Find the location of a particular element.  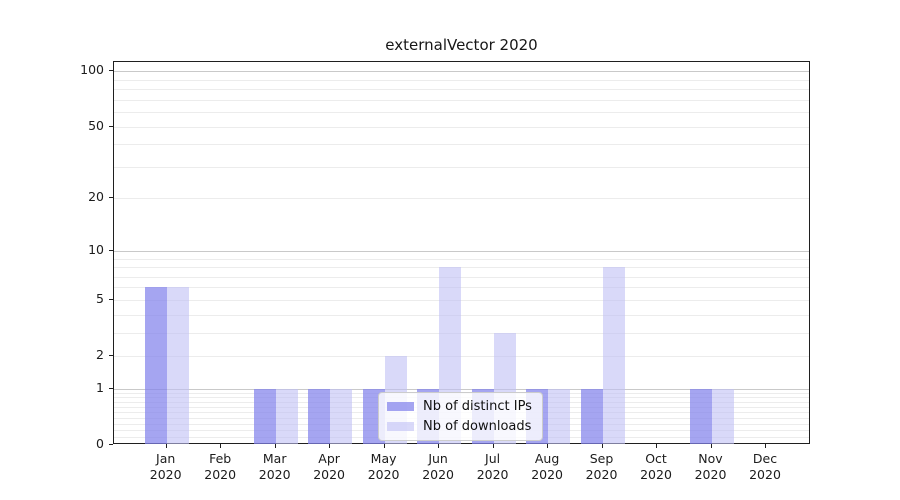

x-tick-label-may: May 2020 is located at coordinates (383, 466).